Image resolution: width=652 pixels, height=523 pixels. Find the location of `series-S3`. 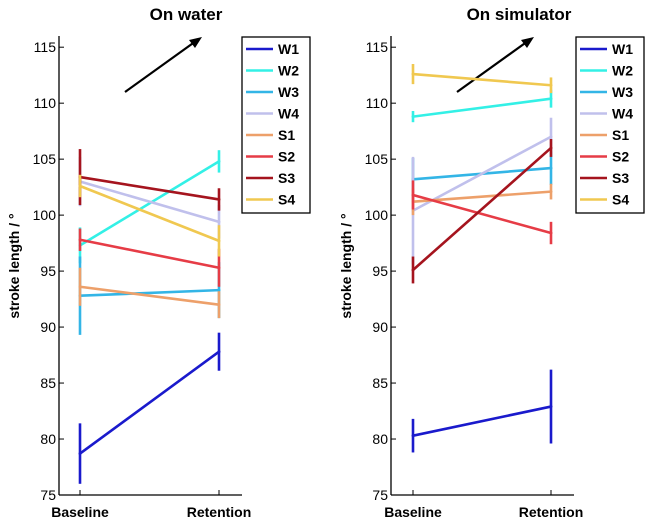

series-S3 is located at coordinates (482, 211).